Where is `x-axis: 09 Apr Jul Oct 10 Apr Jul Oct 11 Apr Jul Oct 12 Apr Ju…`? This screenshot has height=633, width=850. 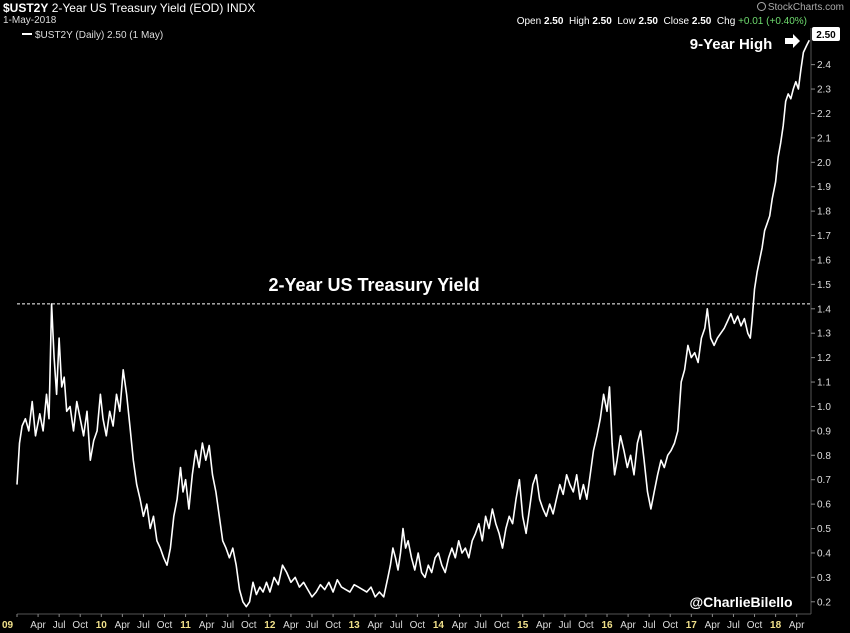 x-axis: 09 Apr Jul Oct 10 Apr Jul Oct 11 Apr Jul Oct 12 Apr Ju… is located at coordinates (403, 622).